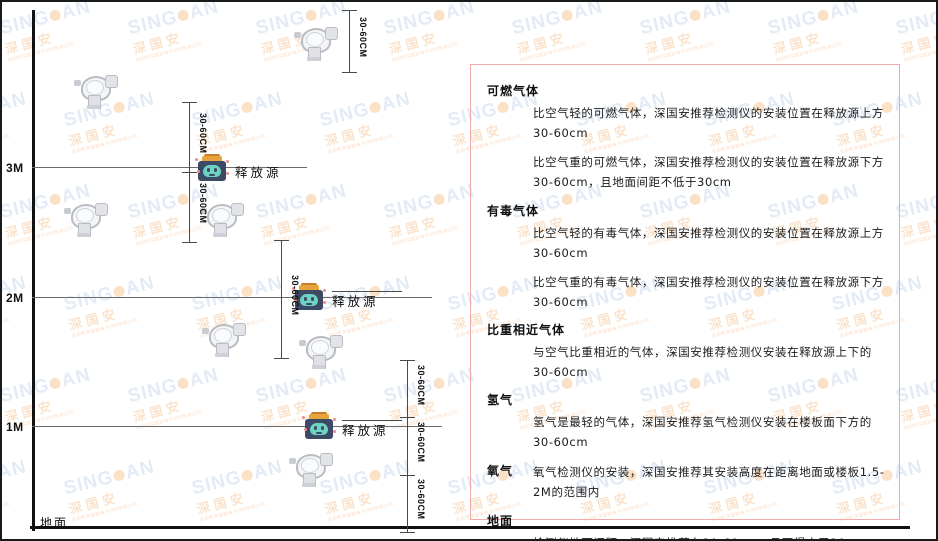 This screenshot has height=541, width=938. I want to click on section-paragraph: 比空气轻的有毒气体，深国安推荐检测仪的安装位置在释放源上方30-60cm, so click(708, 242).